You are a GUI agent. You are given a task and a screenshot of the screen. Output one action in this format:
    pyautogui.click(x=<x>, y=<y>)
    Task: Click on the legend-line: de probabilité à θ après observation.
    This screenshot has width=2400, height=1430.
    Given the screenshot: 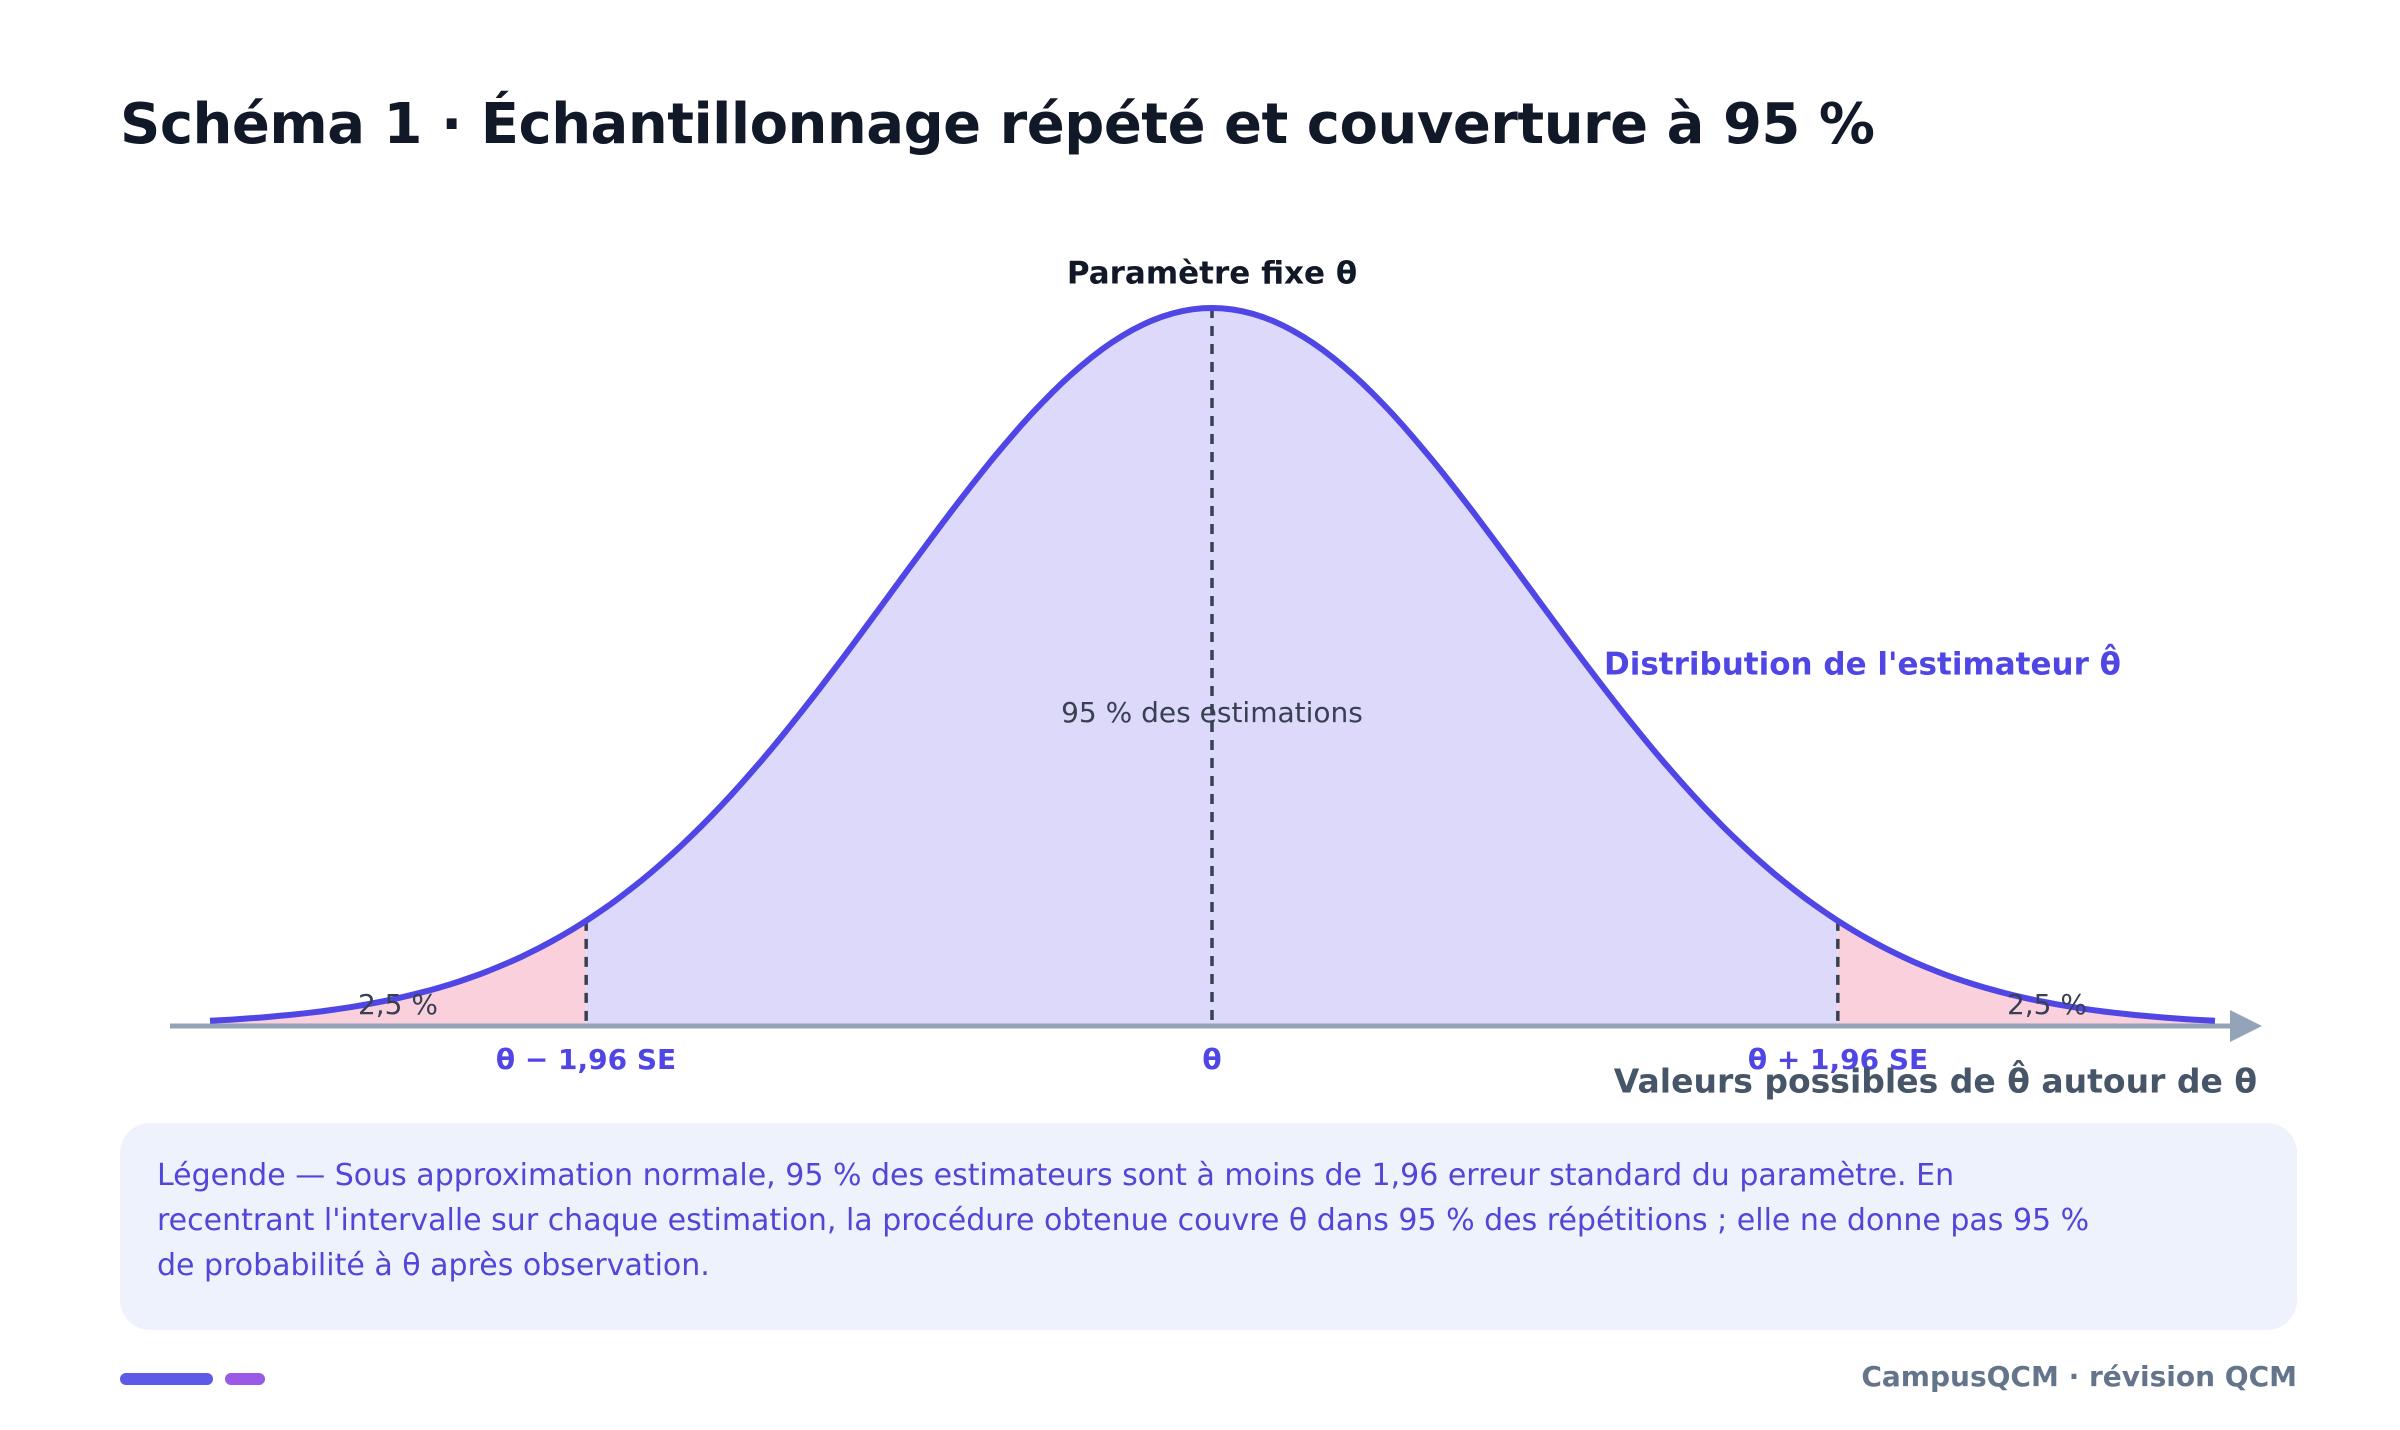 What is the action you would take?
    pyautogui.click(x=433, y=1265)
    